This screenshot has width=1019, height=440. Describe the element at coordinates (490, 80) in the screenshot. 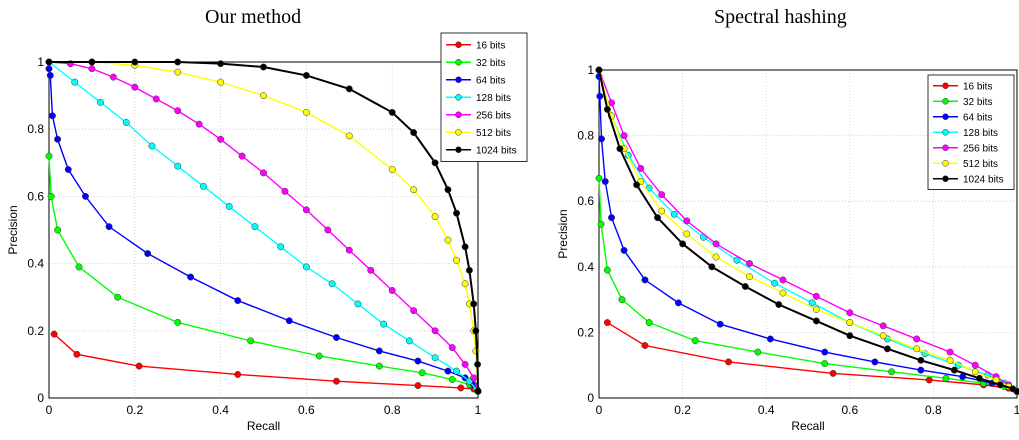

I see `legend-label: 64 bits` at that location.